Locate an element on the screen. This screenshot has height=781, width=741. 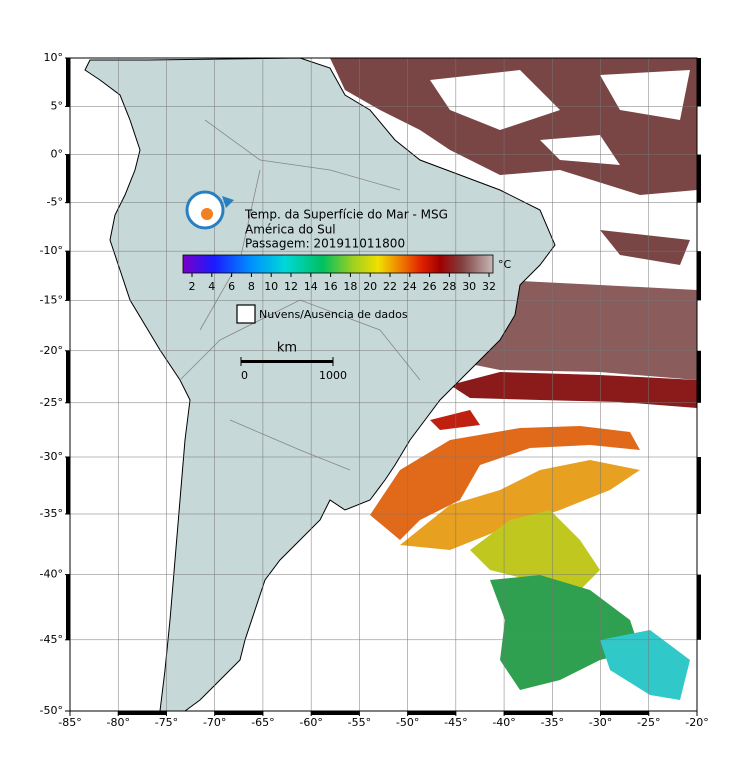
lat-label: -40° is located at coordinates (51, 574).